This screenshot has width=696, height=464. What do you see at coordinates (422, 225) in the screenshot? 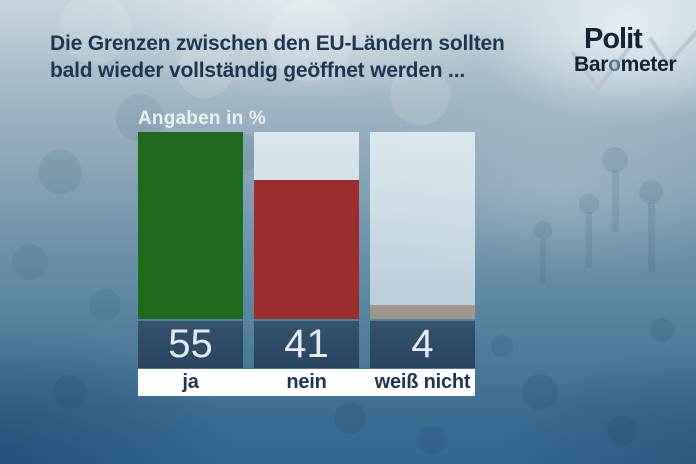
I see `bar-track-weiss-nicht` at bounding box center [422, 225].